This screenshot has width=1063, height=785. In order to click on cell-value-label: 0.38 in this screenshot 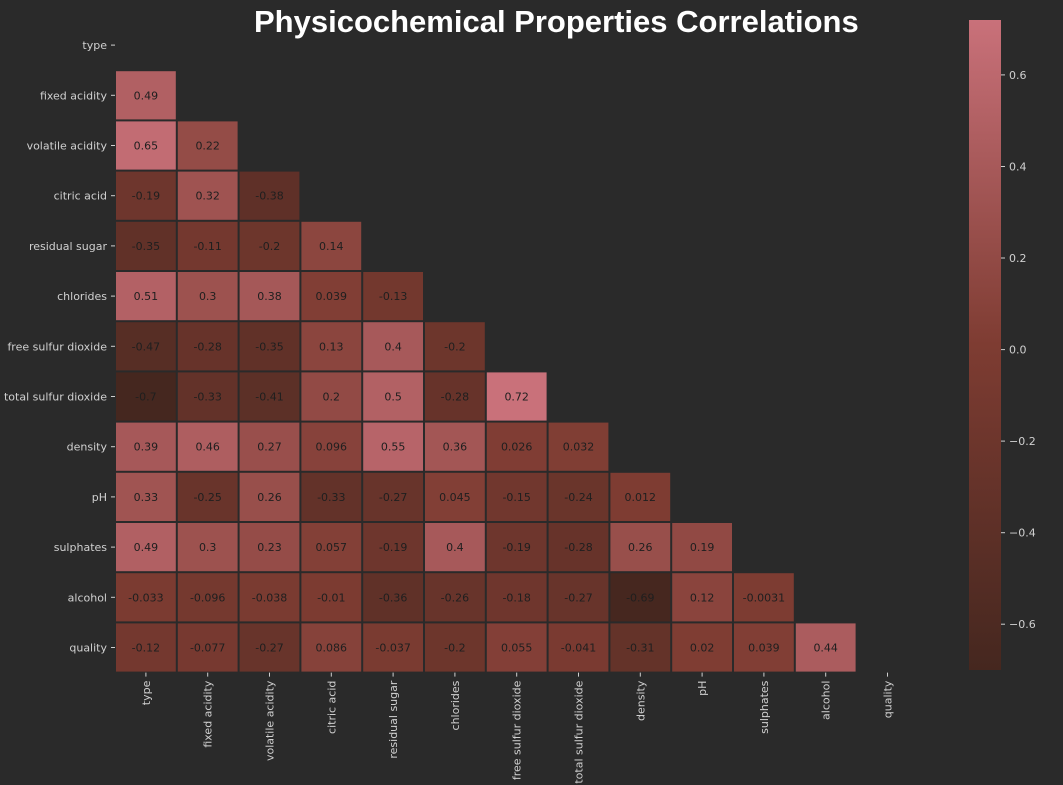, I will do `click(269, 296)`.